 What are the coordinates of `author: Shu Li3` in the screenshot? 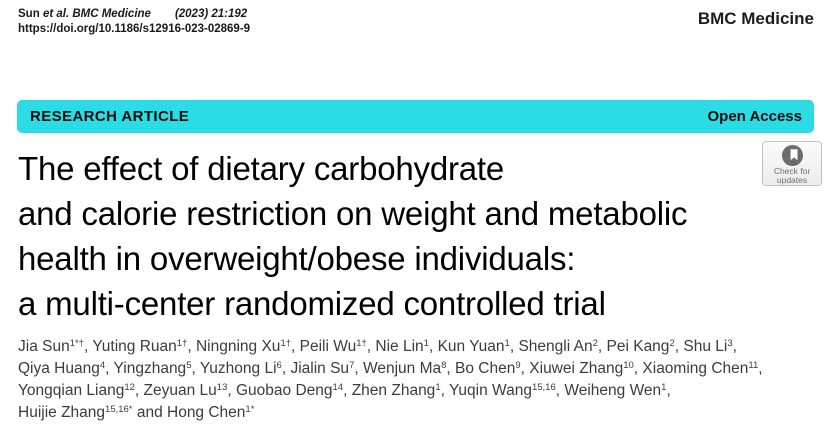 It's located at (708, 346).